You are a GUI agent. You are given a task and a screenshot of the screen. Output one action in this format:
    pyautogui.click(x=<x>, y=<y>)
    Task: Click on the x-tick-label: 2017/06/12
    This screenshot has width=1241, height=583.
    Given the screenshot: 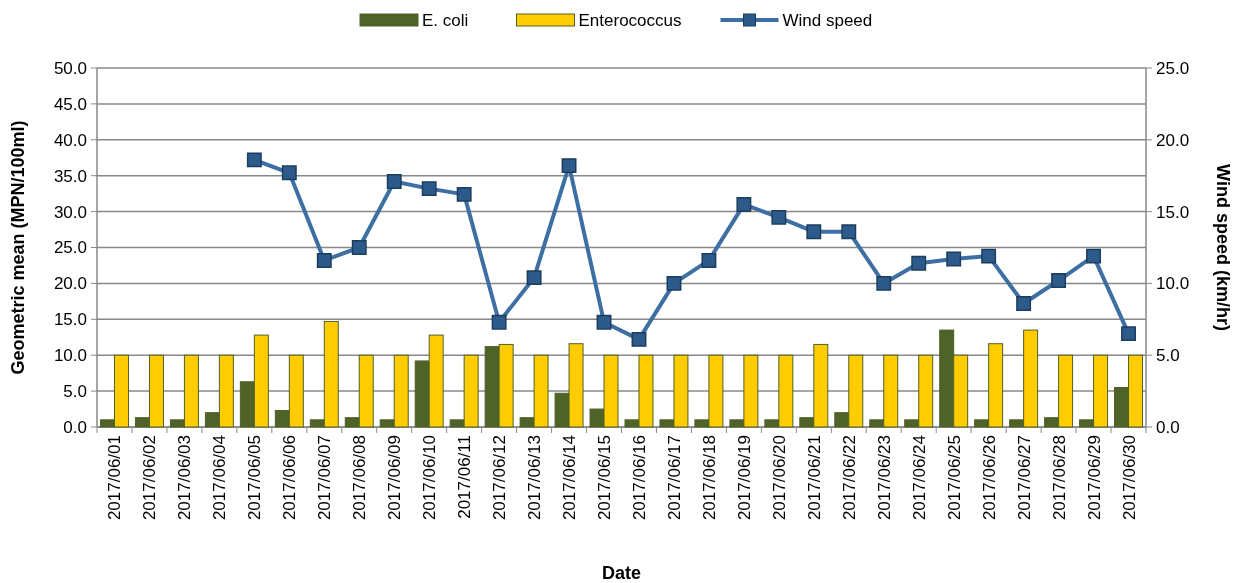 What is the action you would take?
    pyautogui.click(x=500, y=478)
    